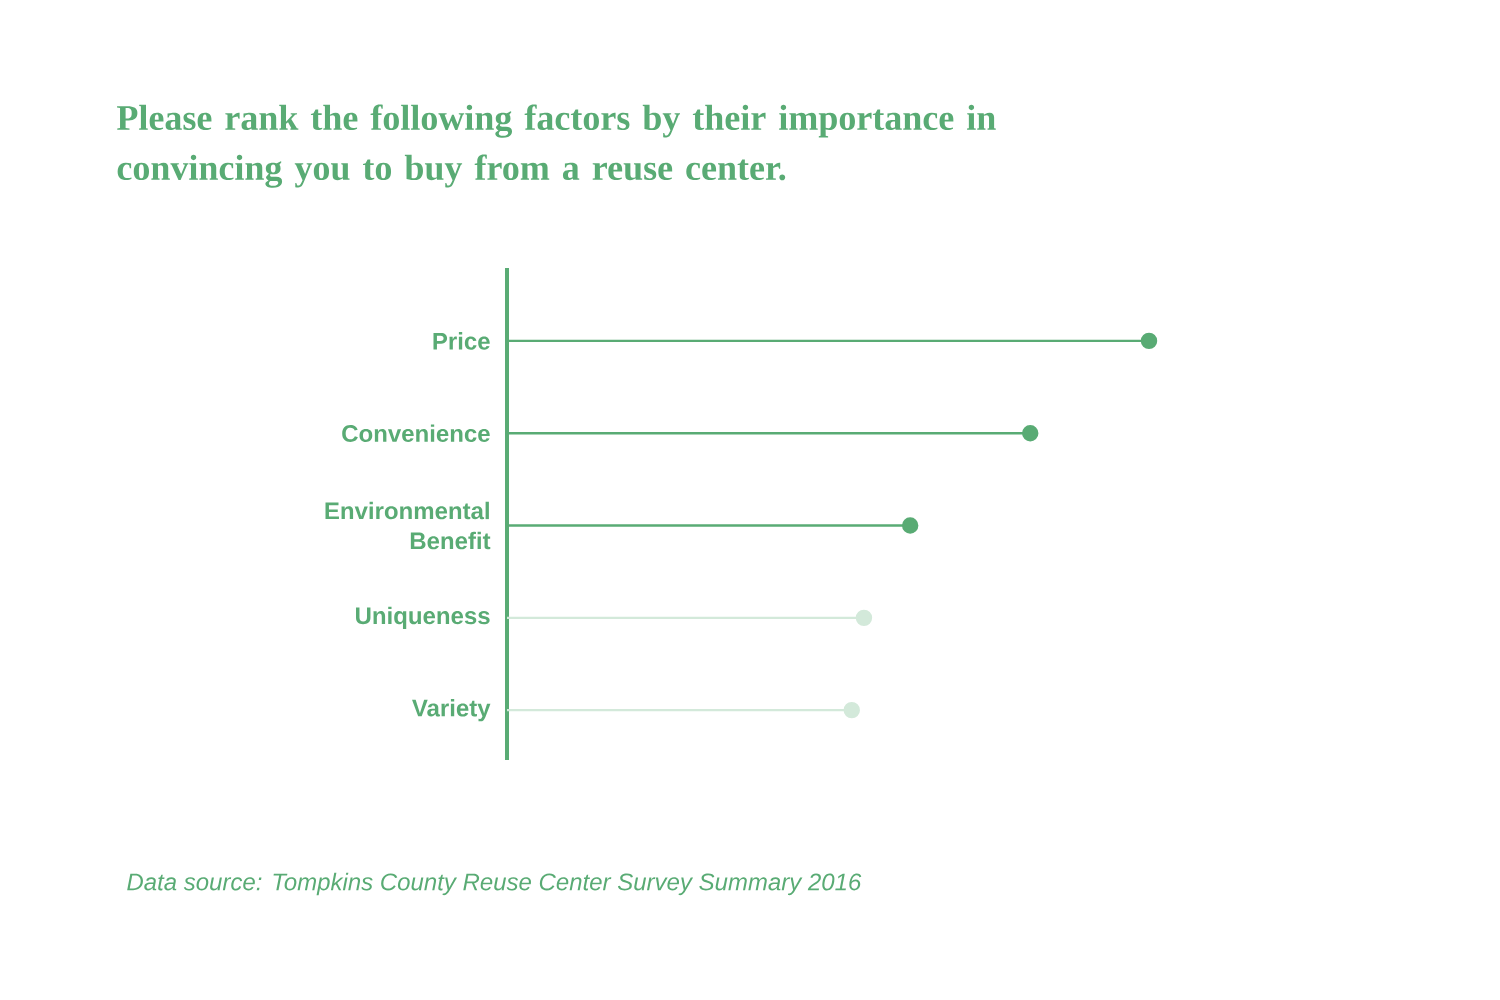 Image resolution: width=1500 pixels, height=1000 pixels. I want to click on text: Data source: Tompkins County Reuse Center Survey Summary 2016, so click(494, 884).